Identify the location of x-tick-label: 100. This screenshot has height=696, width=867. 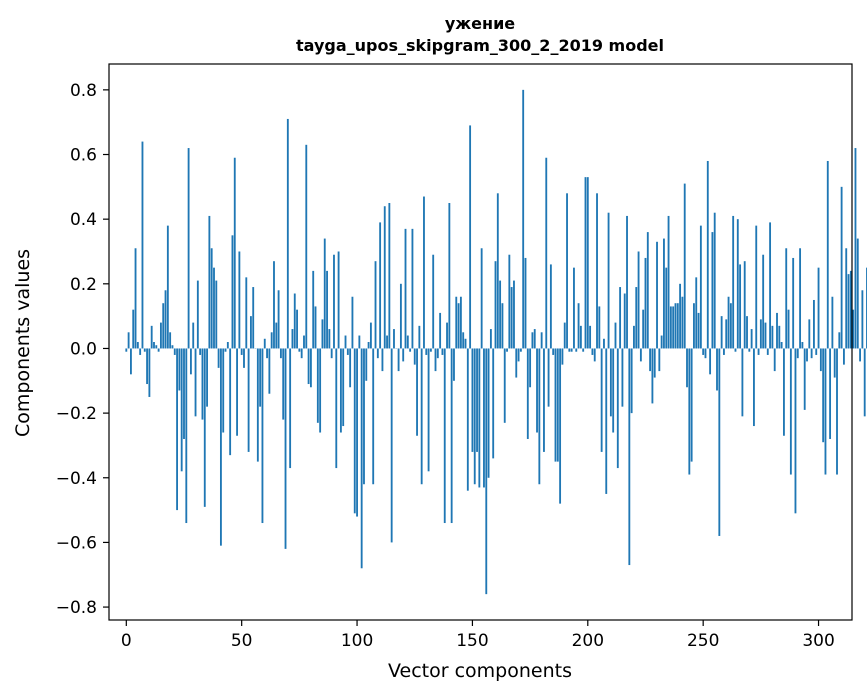
(357, 641).